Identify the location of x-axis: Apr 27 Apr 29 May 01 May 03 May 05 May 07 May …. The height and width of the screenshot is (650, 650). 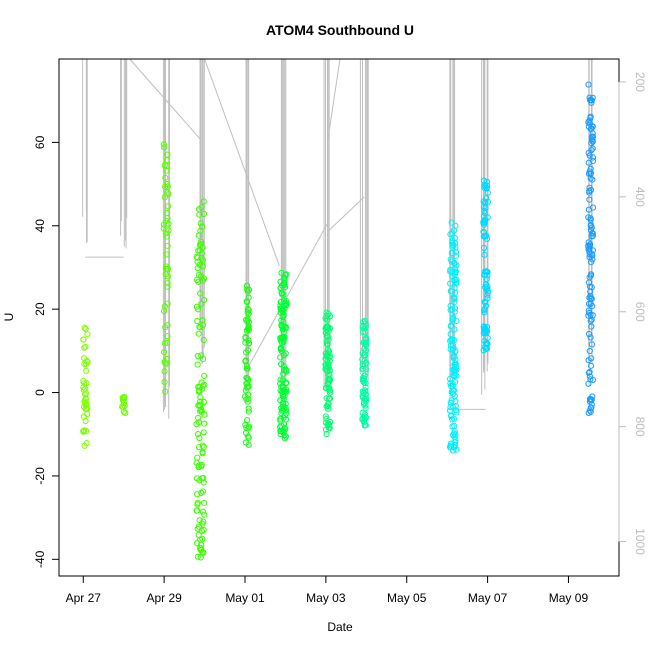
(327, 590).